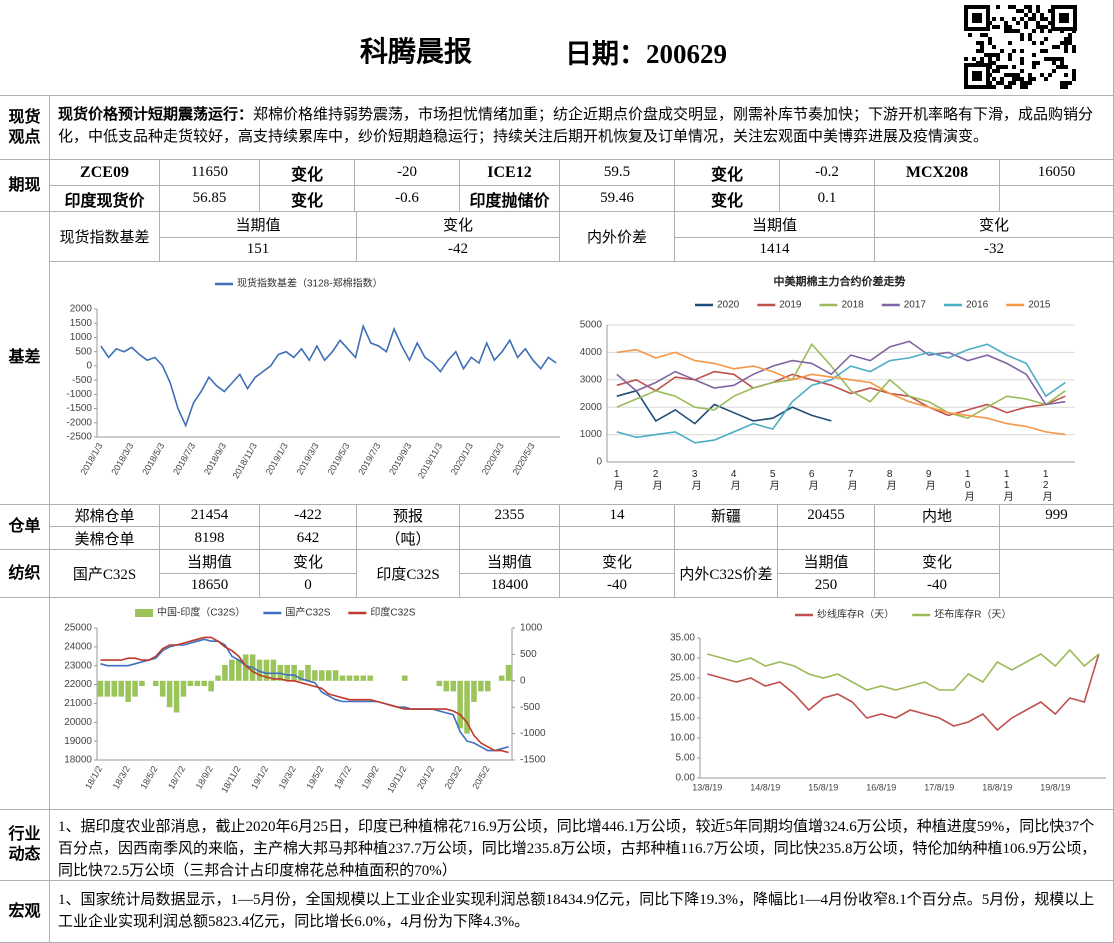 The image size is (1114, 943). What do you see at coordinates (153, 458) in the screenshot?
I see `x-tick-label: 2018/5/3` at bounding box center [153, 458].